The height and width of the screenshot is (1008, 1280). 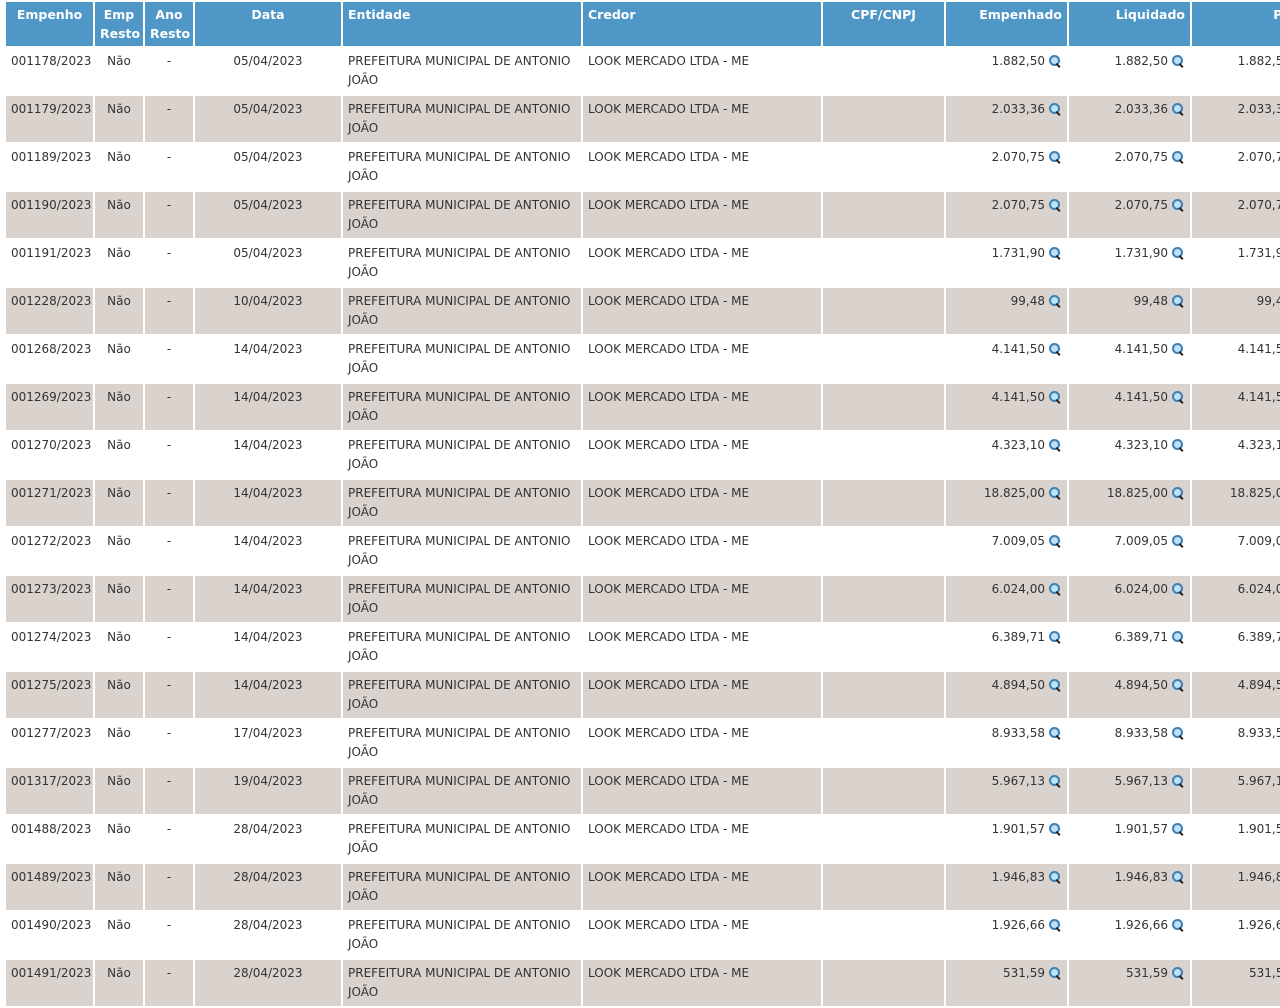 I want to click on header-entidade: Entidade, so click(x=462, y=24).